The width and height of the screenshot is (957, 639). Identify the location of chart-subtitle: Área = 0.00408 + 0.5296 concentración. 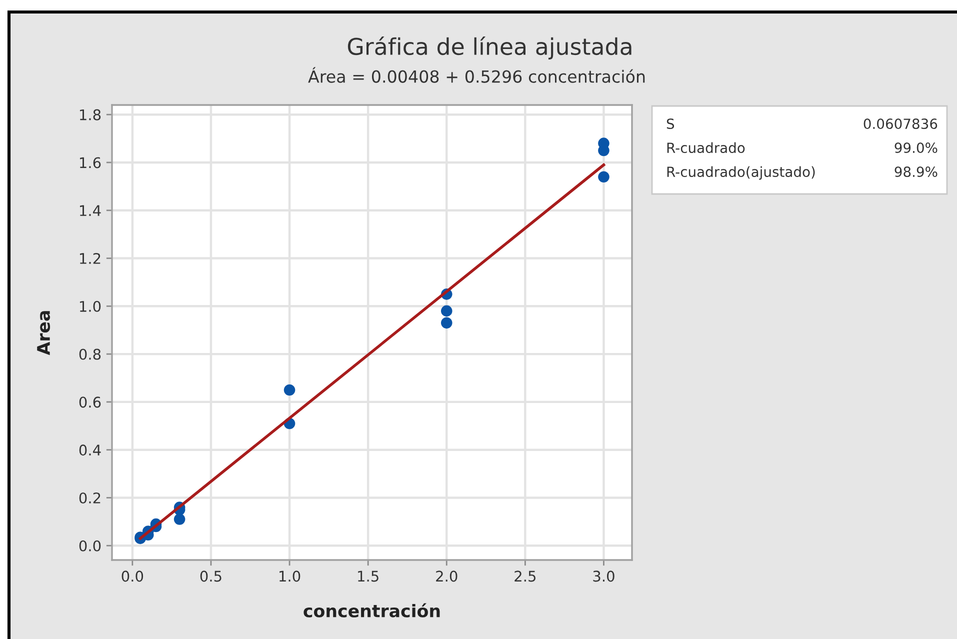
(476, 75).